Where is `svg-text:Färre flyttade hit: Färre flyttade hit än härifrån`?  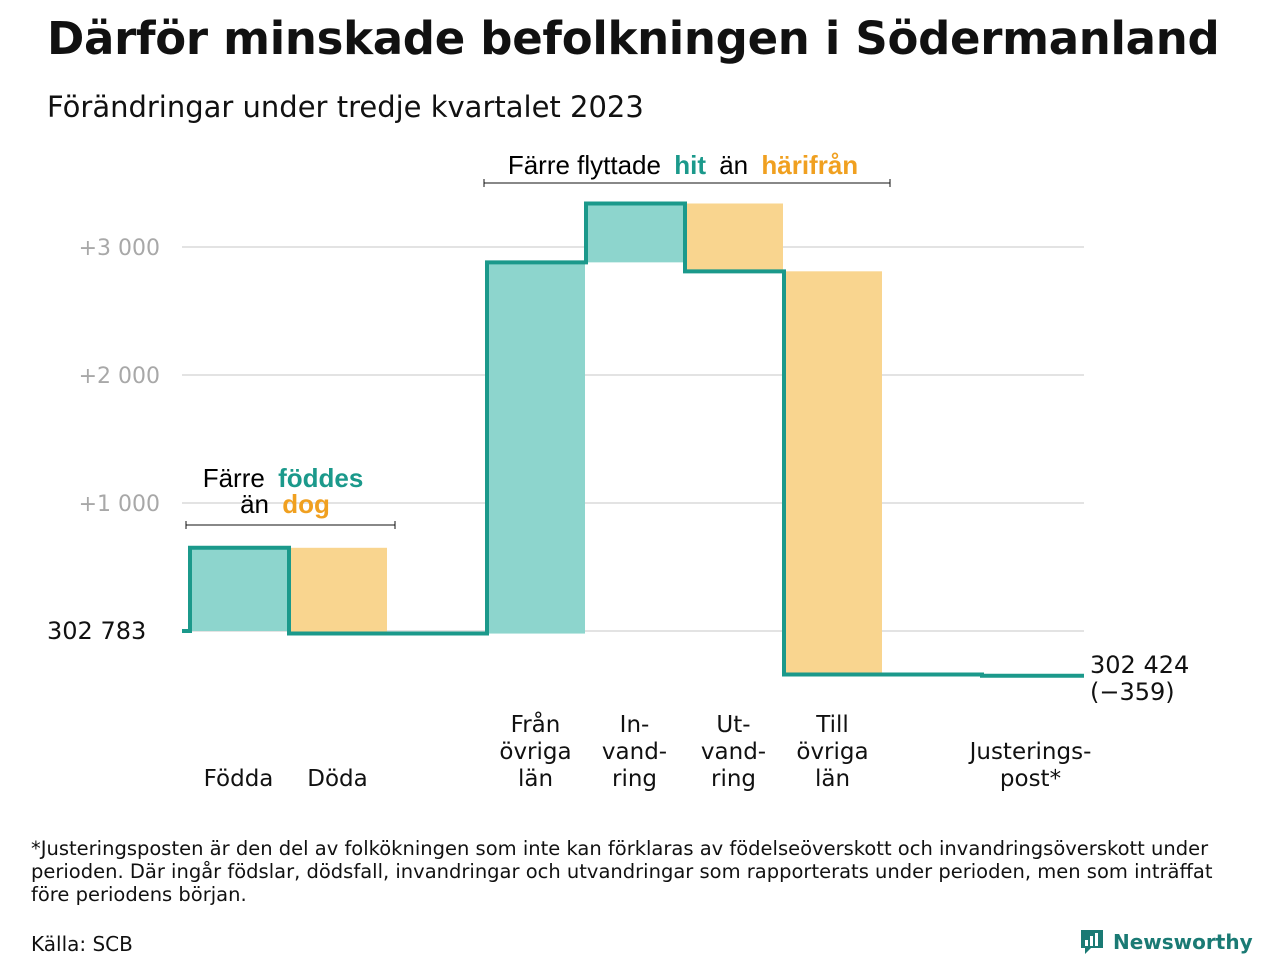
svg-text:Färre flyttade hit: Färre flyttade hit än härifrån is located at coordinates (683, 165).